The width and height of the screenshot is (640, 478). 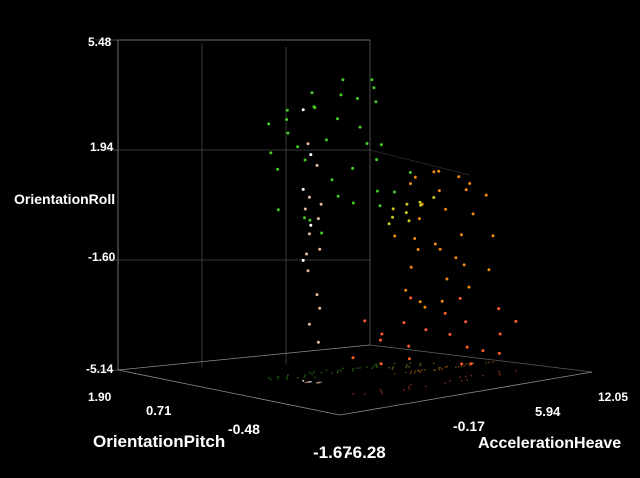 I want to click on heave-axis-ticks: -6.28 -0.17 5.94 12.05, so click(x=487, y=426).